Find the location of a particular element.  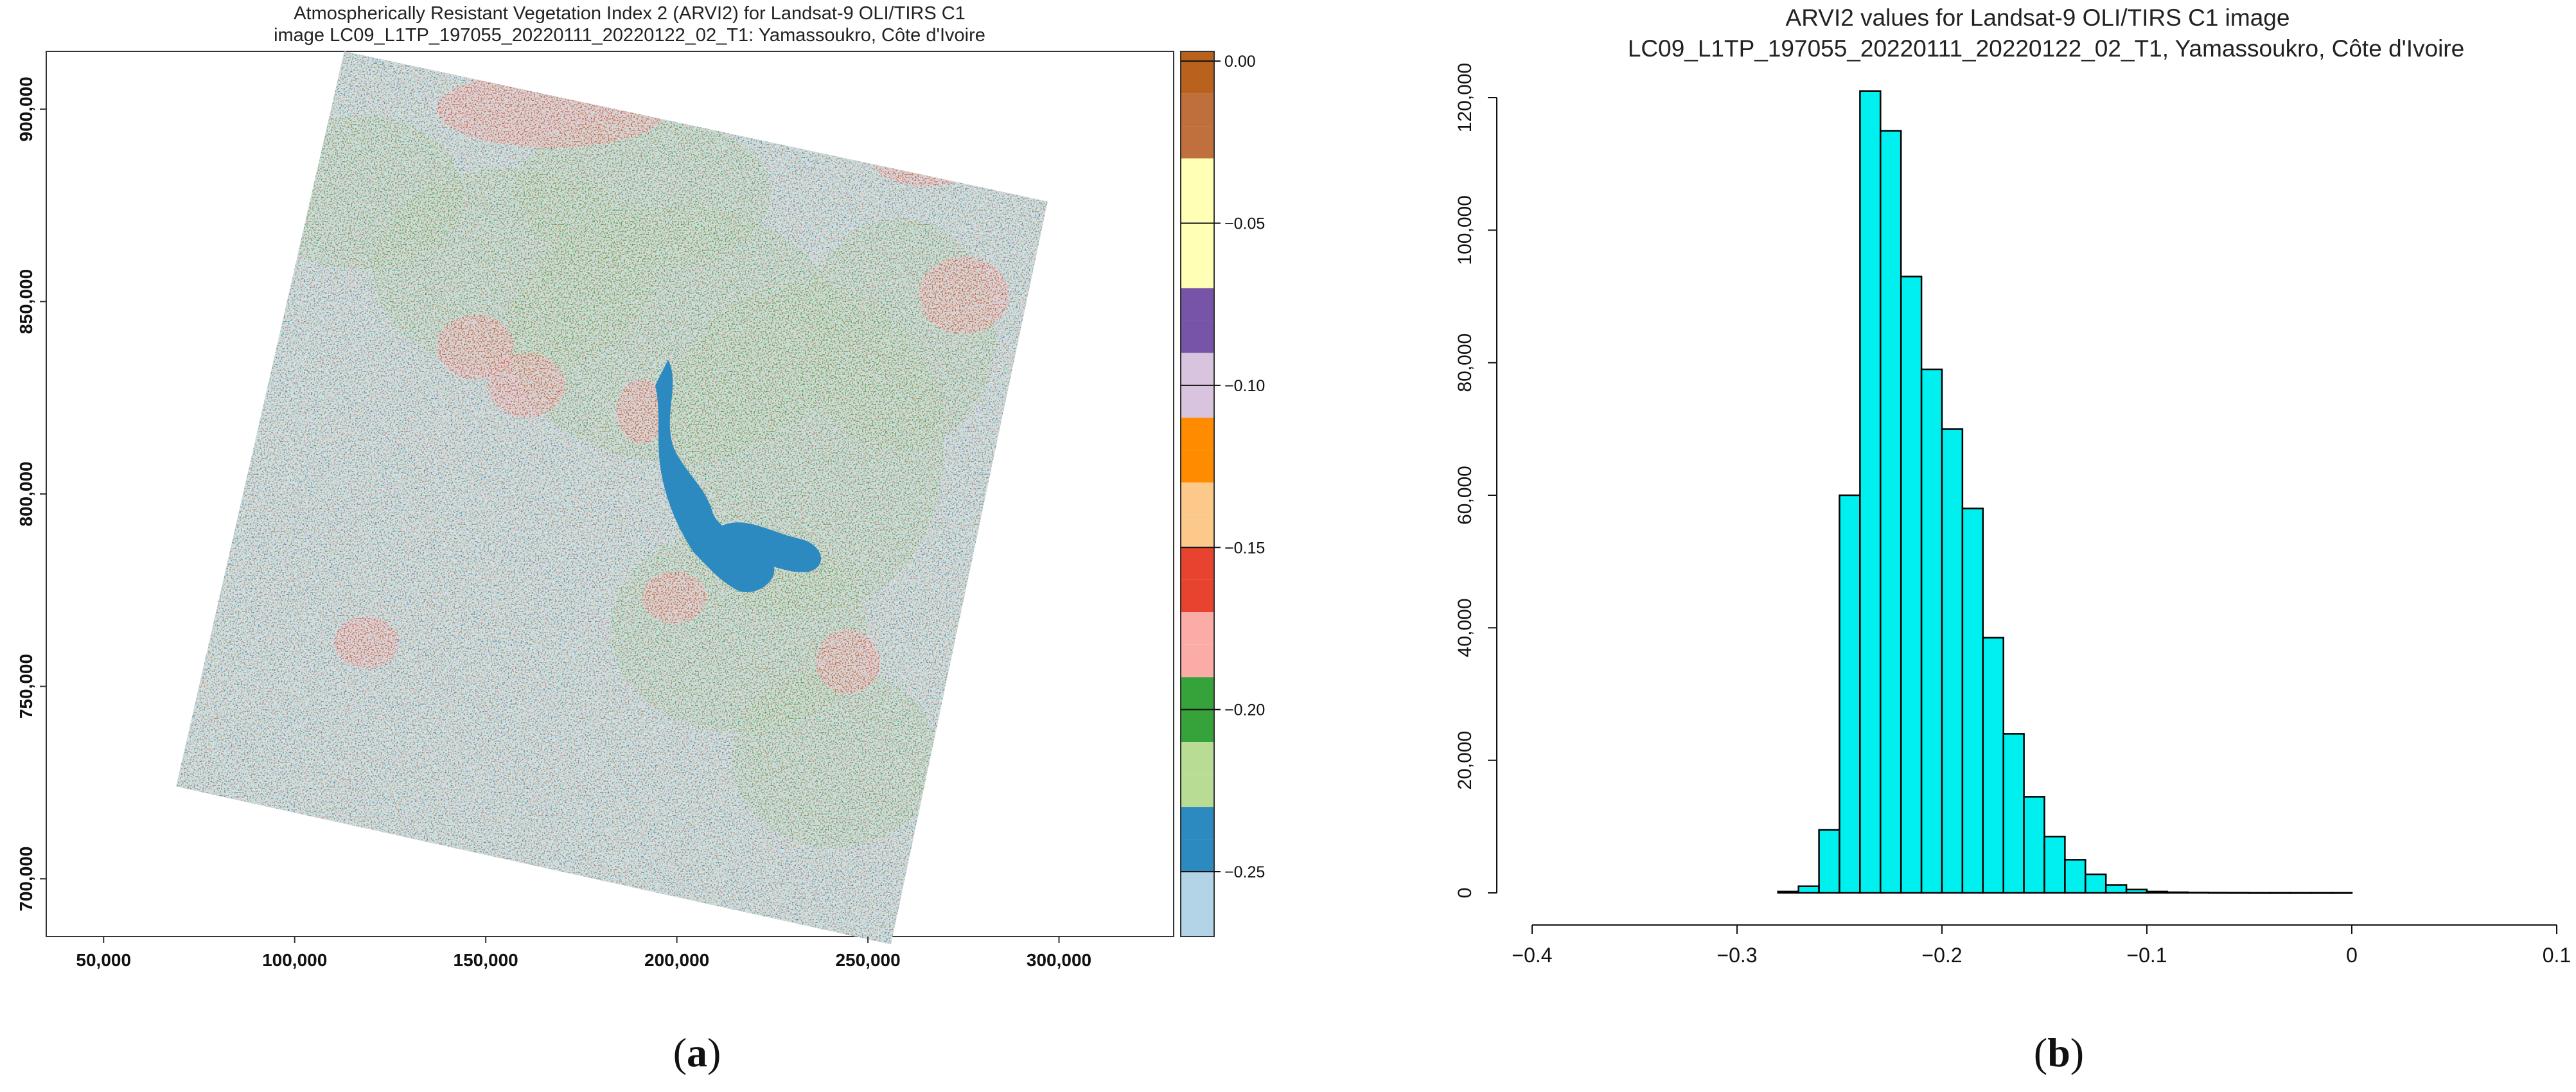

map-y-tick-label: 900,000 is located at coordinates (26, 108).